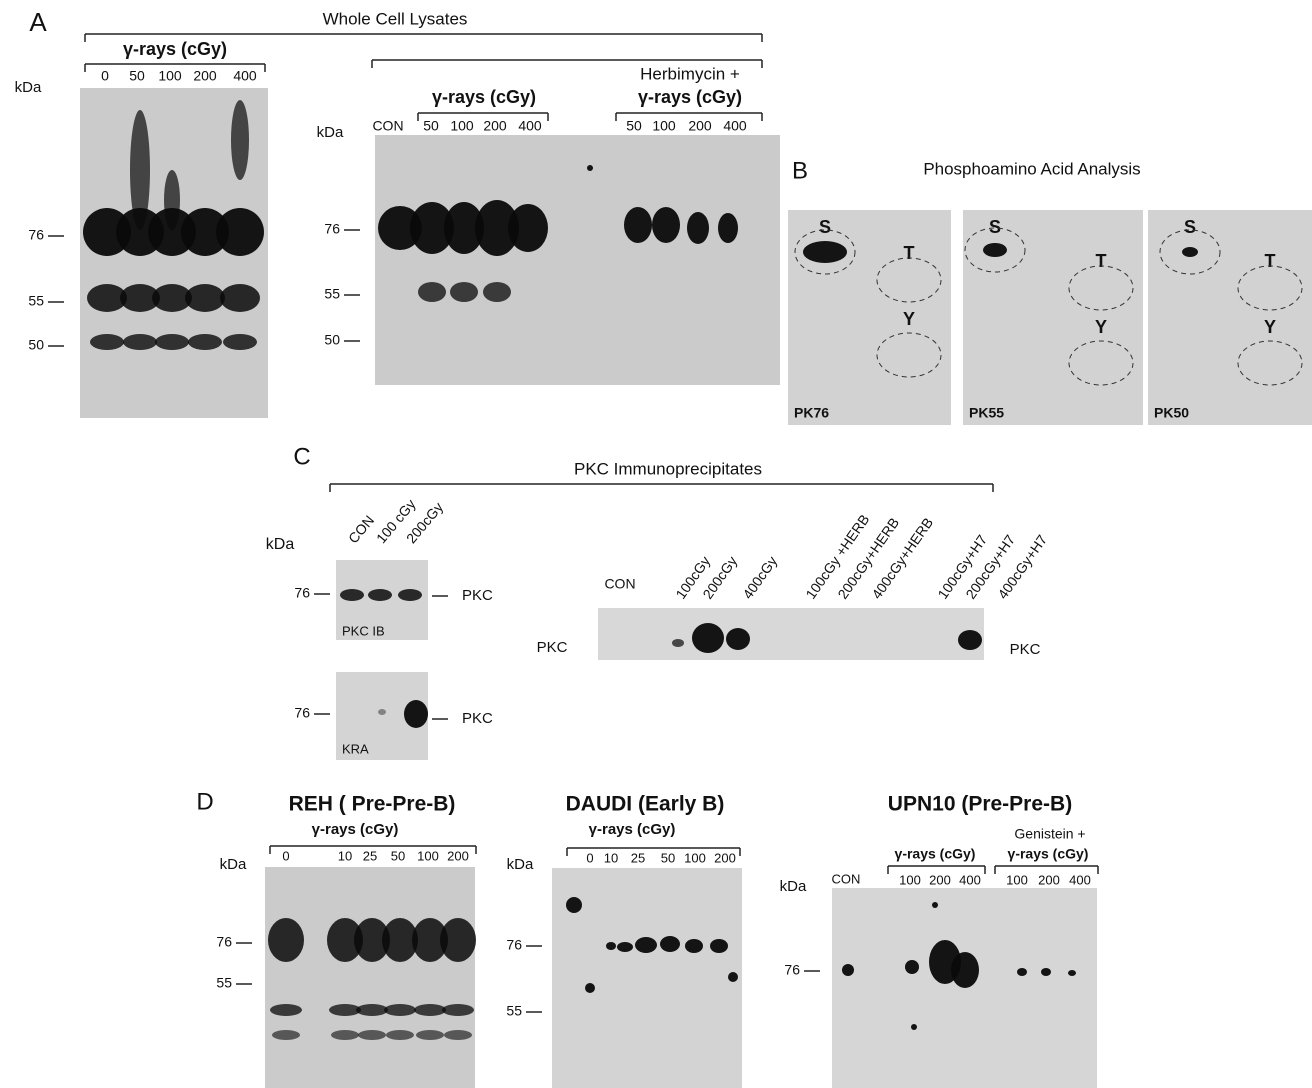 Image resolution: width=1312 pixels, height=1088 pixels. Describe the element at coordinates (355, 748) in the screenshot. I see `blot-name: KRA` at that location.